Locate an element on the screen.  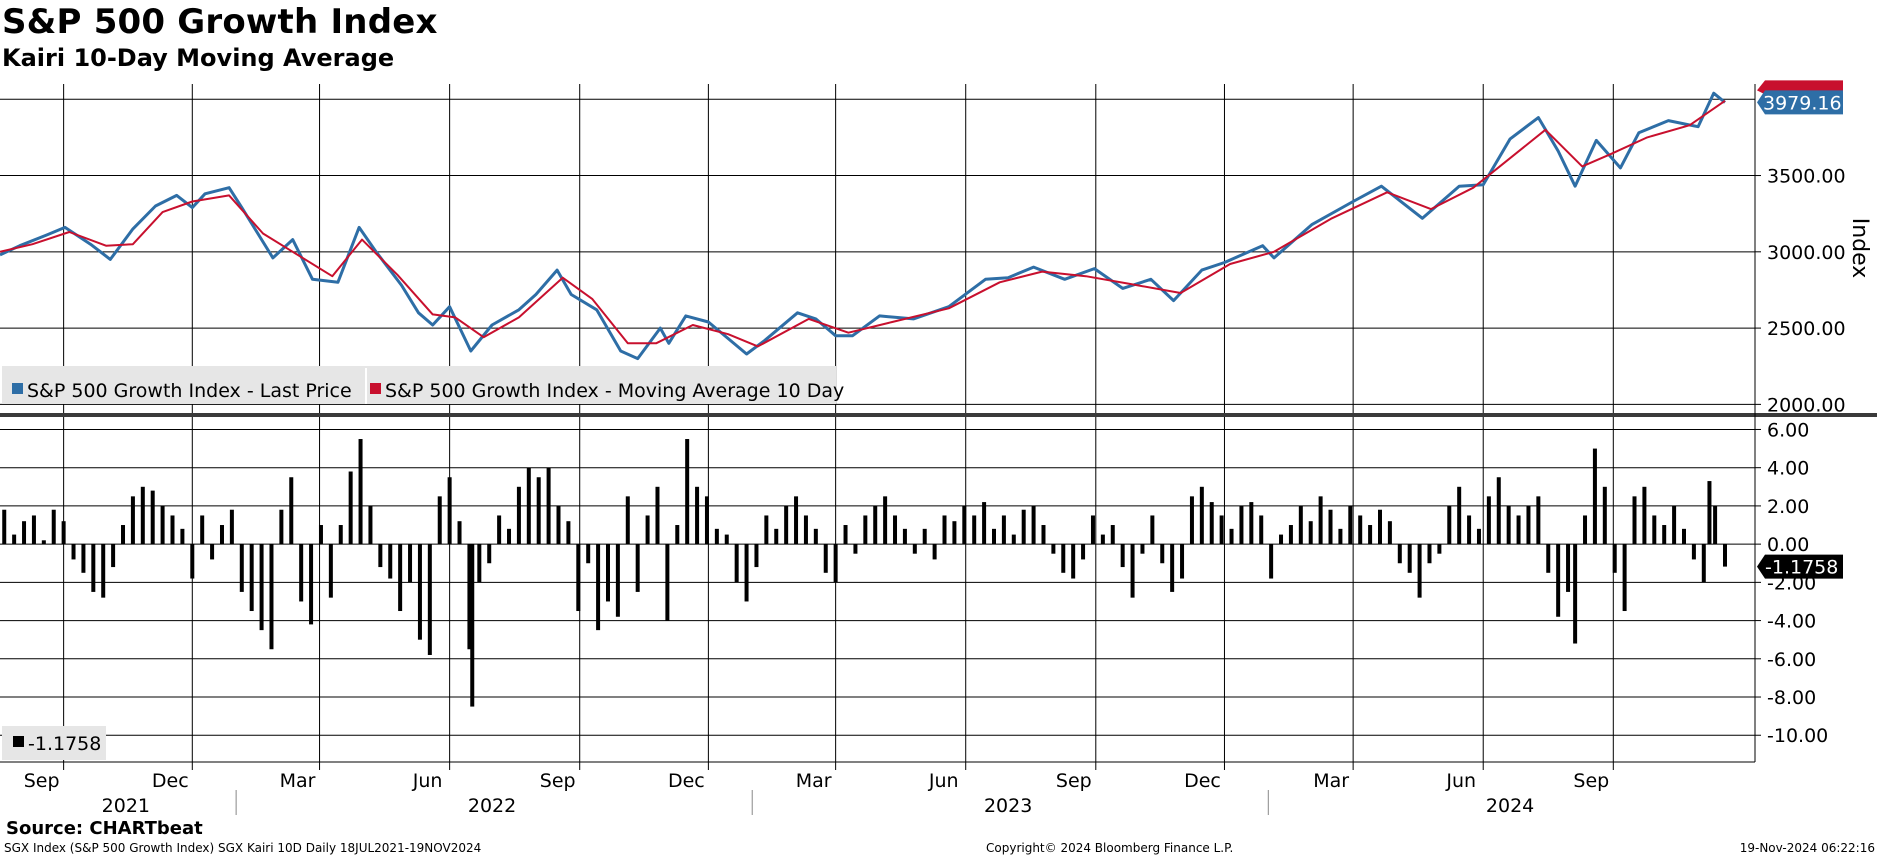
kairi-last-value-label: -1.1758 is located at coordinates (1801, 568).